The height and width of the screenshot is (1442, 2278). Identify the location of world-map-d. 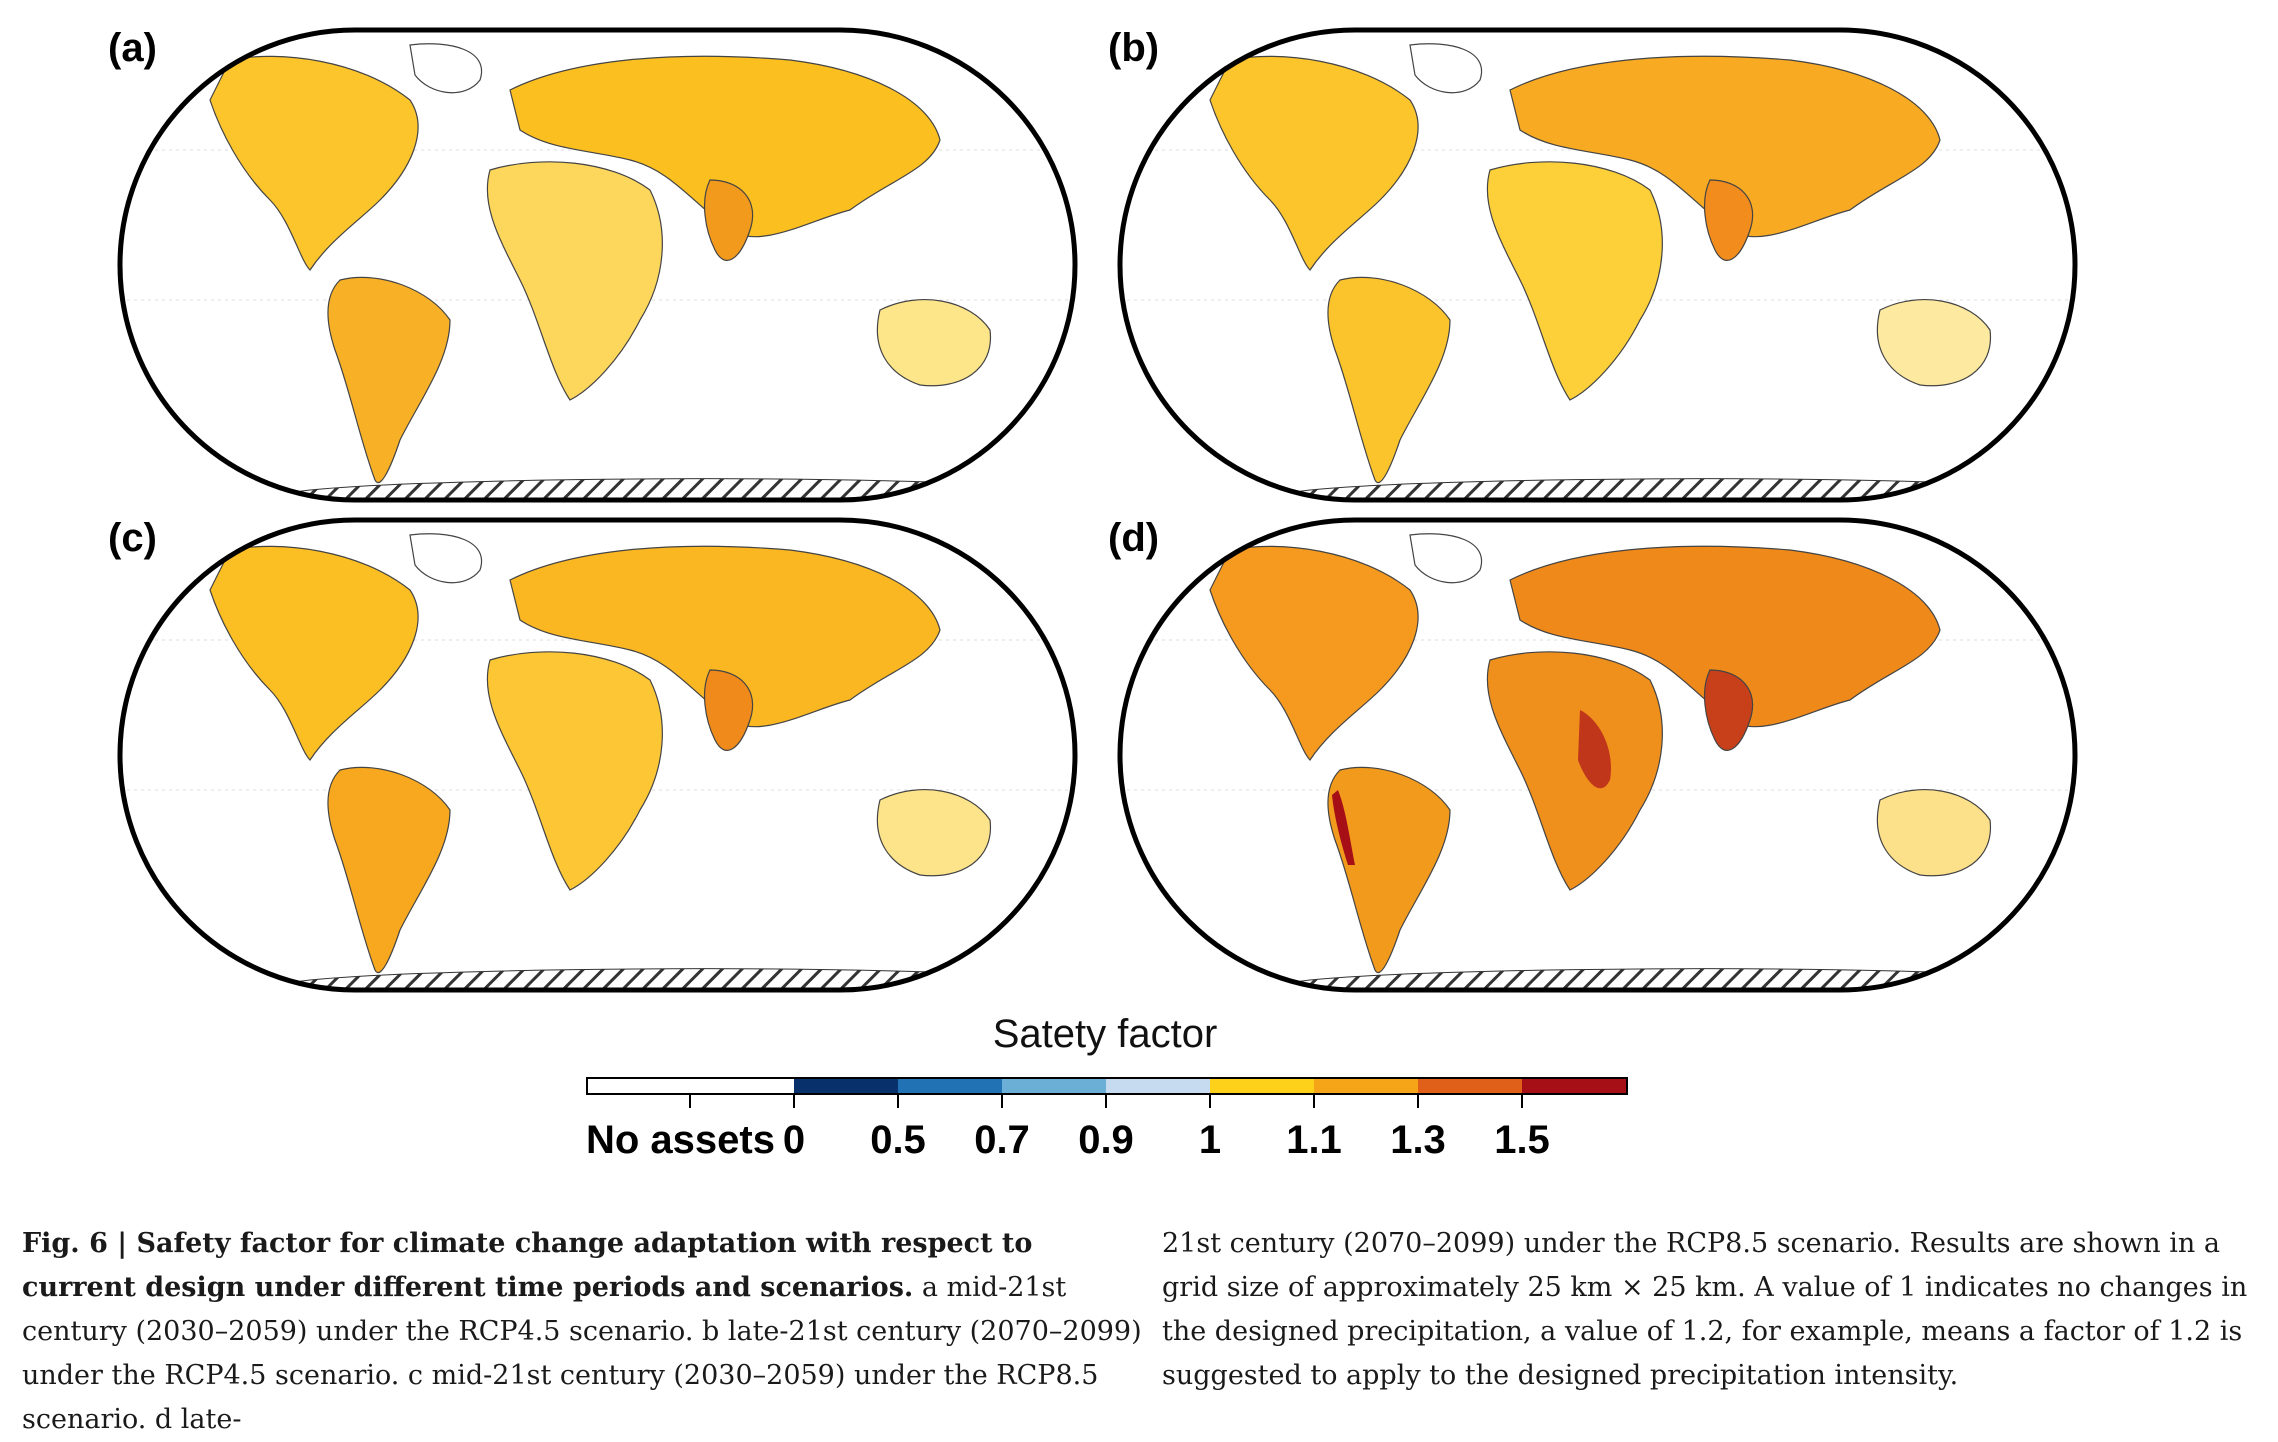
(1597, 755).